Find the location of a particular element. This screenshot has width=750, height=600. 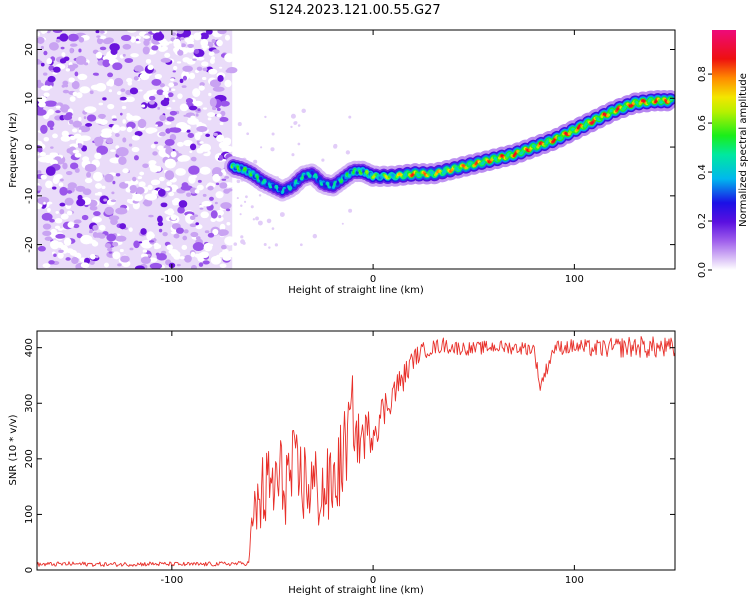

colorbar-tick-label: 0.8 is located at coordinates (702, 74).